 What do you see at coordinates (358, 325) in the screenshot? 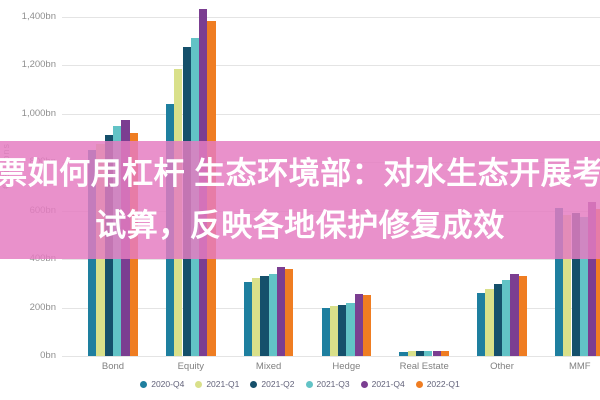
I see `bar-hedge-2021-Q4` at bounding box center [358, 325].